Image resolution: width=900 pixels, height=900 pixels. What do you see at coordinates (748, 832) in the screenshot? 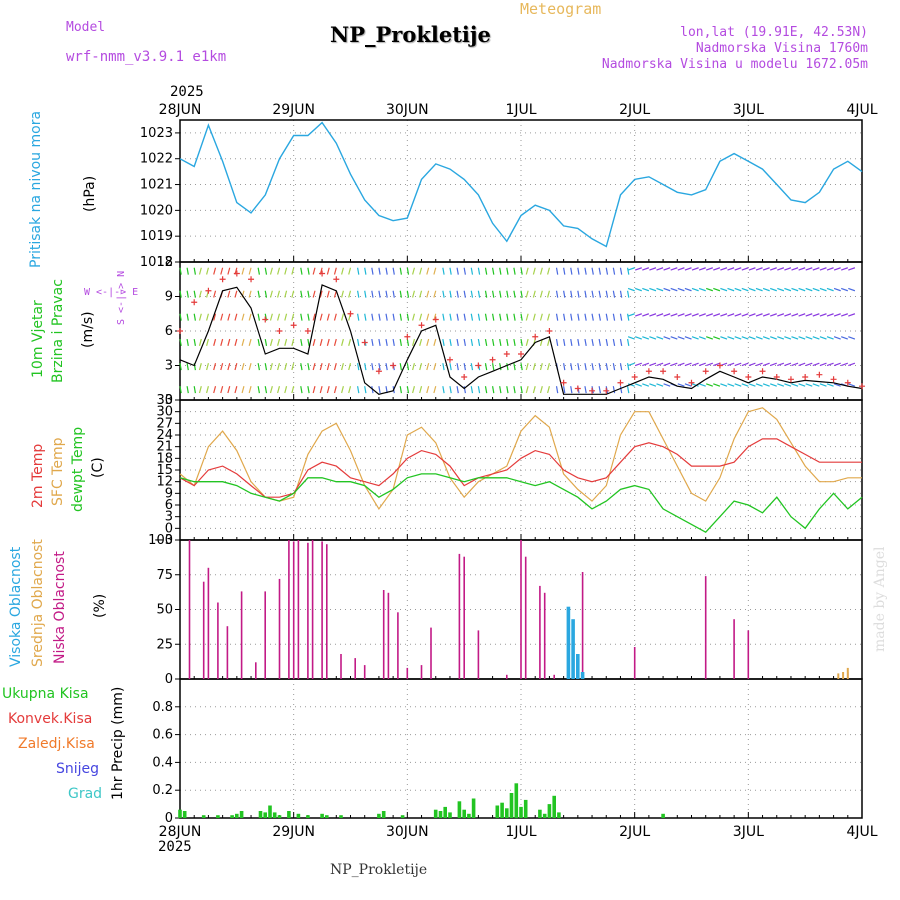
I see `day-label-bottom: 3JUL` at bounding box center [748, 832].